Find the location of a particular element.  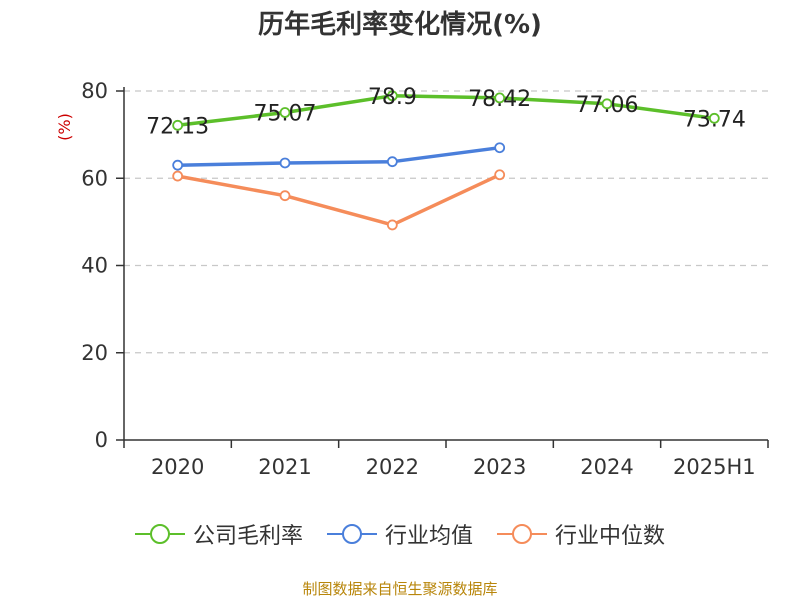

x-tick-label: 2020 is located at coordinates (177, 467).